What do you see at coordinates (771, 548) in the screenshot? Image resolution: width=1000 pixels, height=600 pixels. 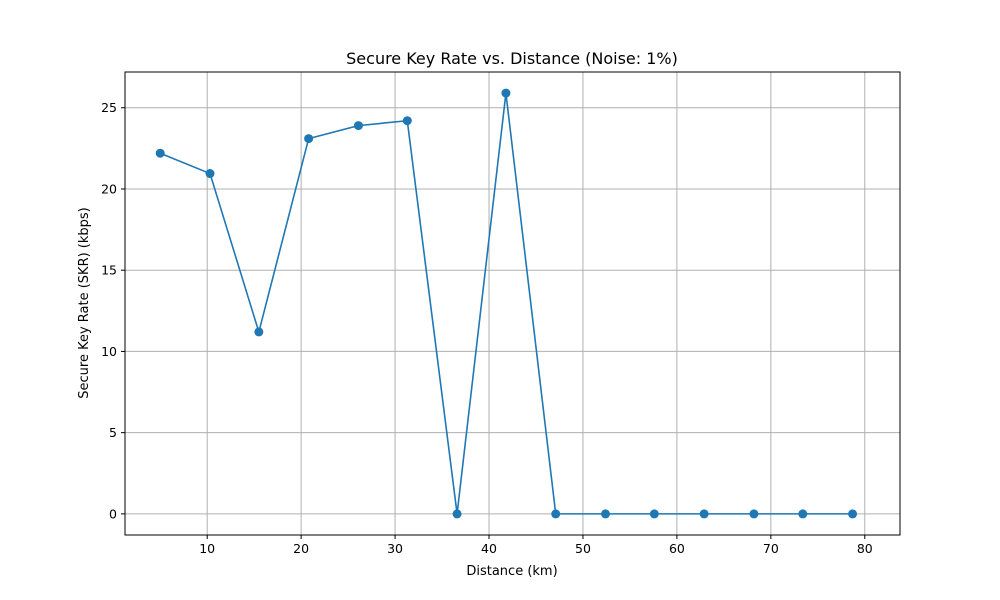 I see `x-tick-label: 70` at bounding box center [771, 548].